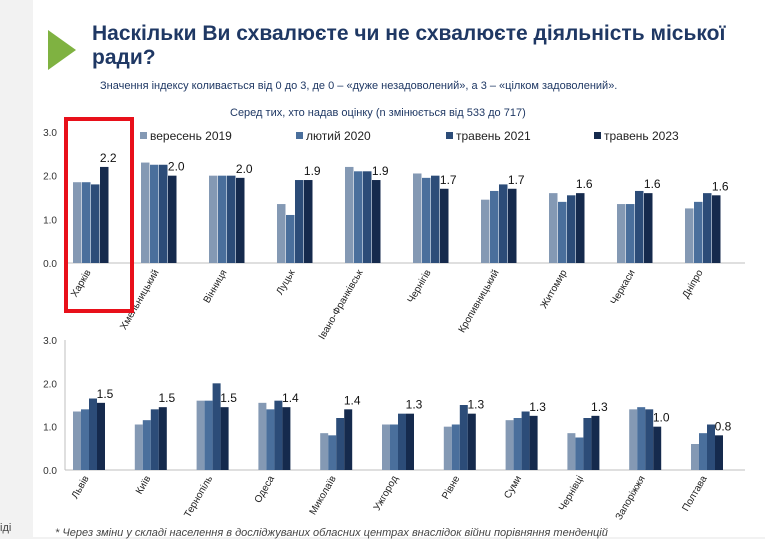  Describe the element at coordinates (341, 304) in the screenshot. I see `category-label: Івано-Франківськ` at that location.